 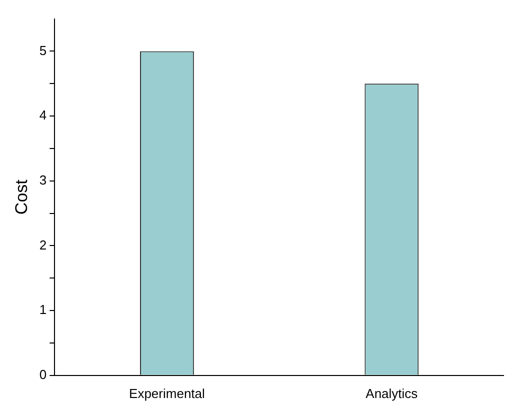 I want to click on y-tick-label: 2, so click(x=43, y=244).